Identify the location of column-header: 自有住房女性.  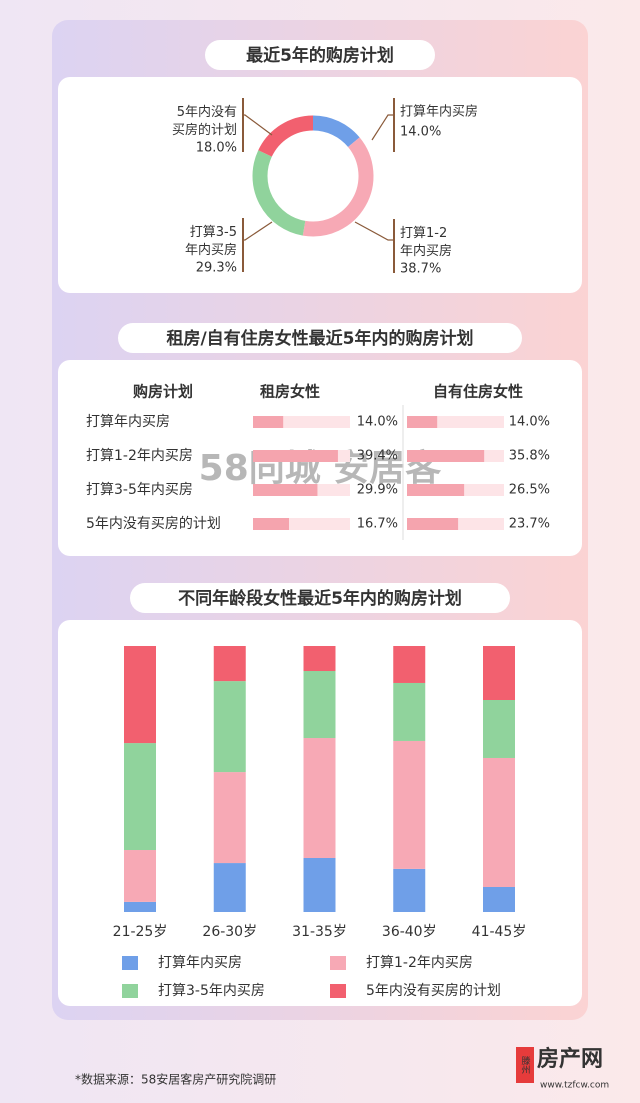
(478, 392).